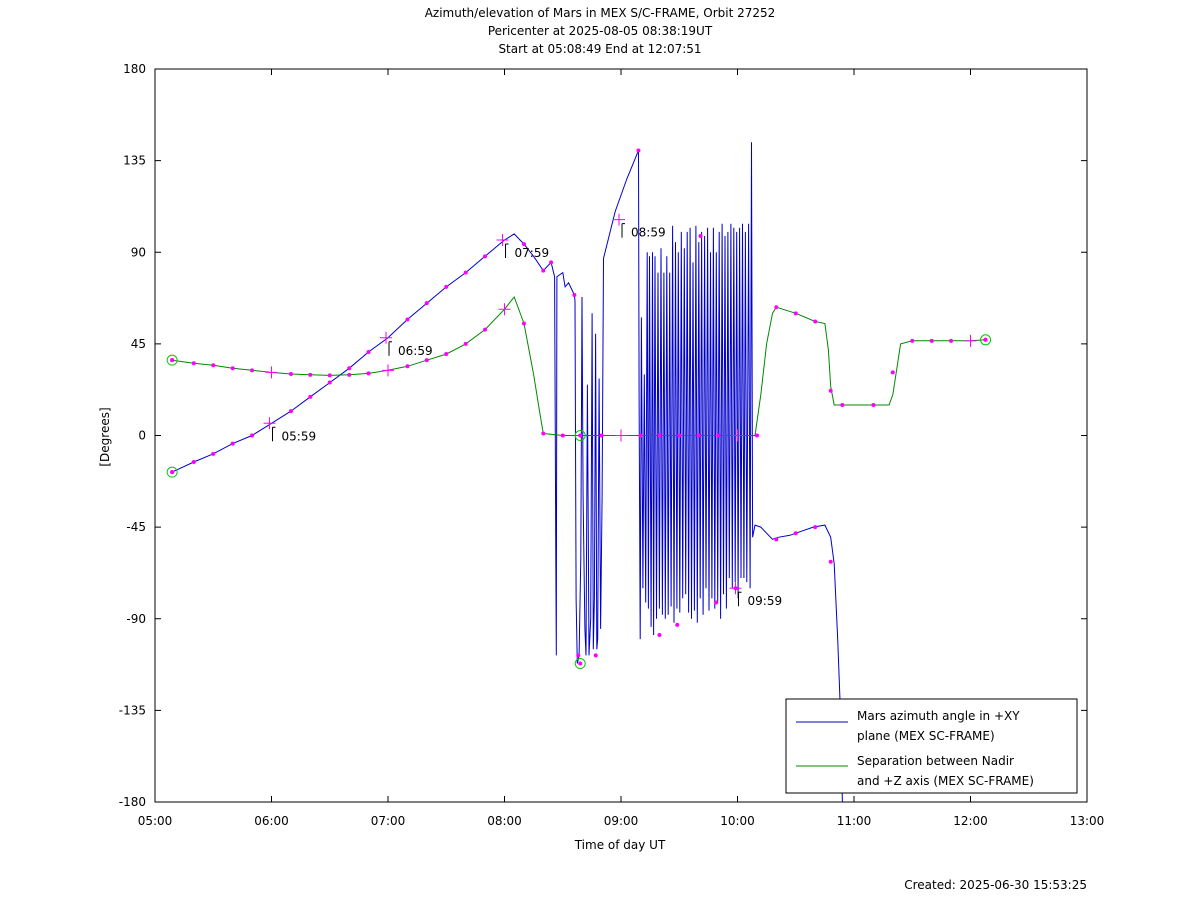 This screenshot has height=901, width=1200. I want to click on hour-annotation-label: 07:59, so click(532, 253).